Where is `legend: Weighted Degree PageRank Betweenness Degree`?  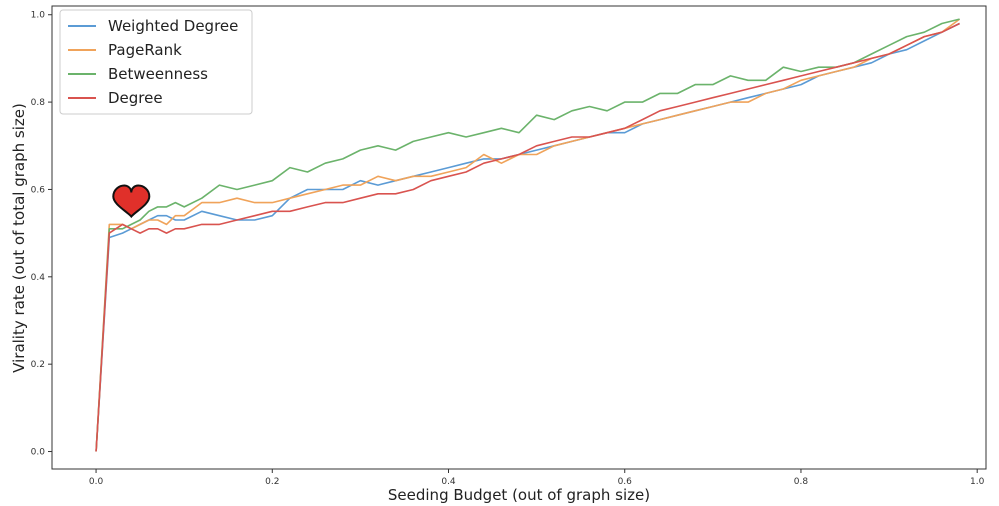
legend: Weighted Degree PageRank Betweenness Degree is located at coordinates (156, 62).